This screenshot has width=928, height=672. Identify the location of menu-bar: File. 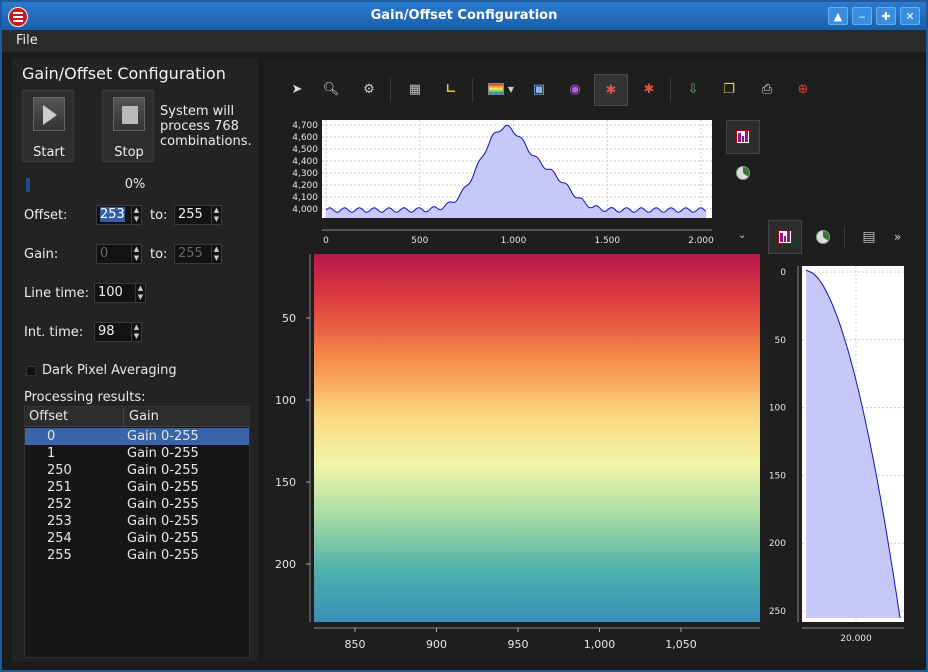
(464, 41).